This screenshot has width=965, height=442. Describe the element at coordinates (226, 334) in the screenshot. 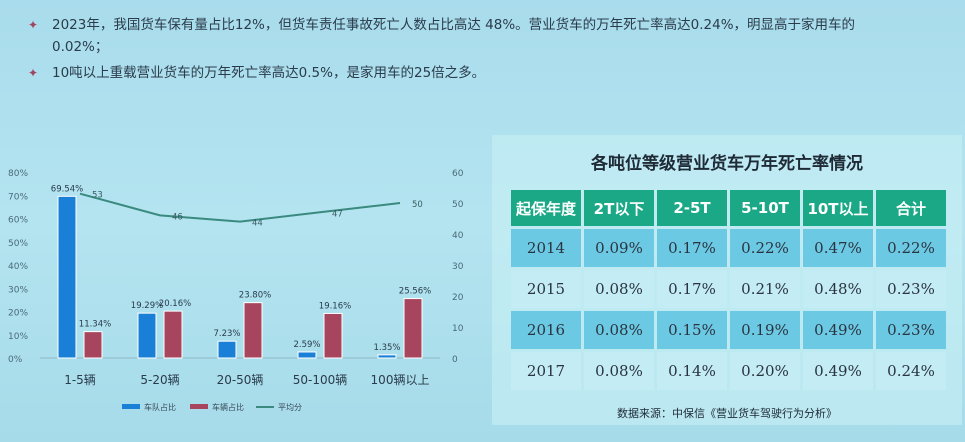

I see `bar-data-label: 7.23%` at that location.